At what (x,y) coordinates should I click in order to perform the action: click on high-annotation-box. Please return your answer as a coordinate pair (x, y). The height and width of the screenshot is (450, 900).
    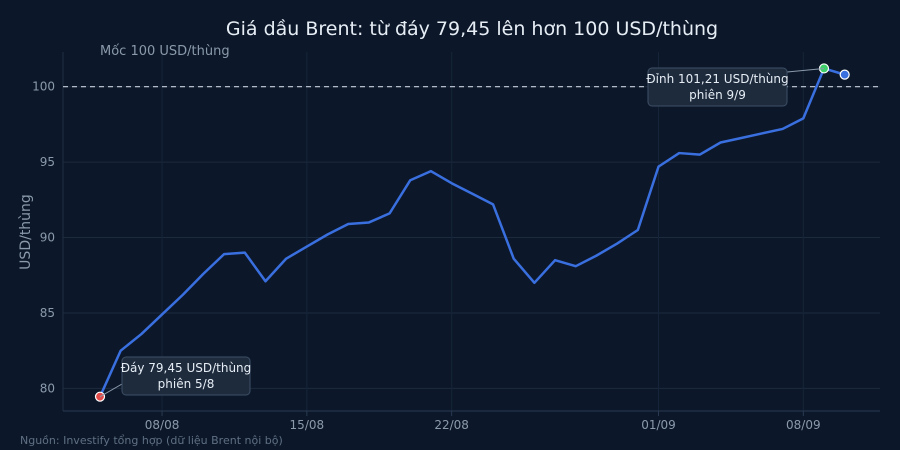
    Looking at the image, I should click on (717, 87).